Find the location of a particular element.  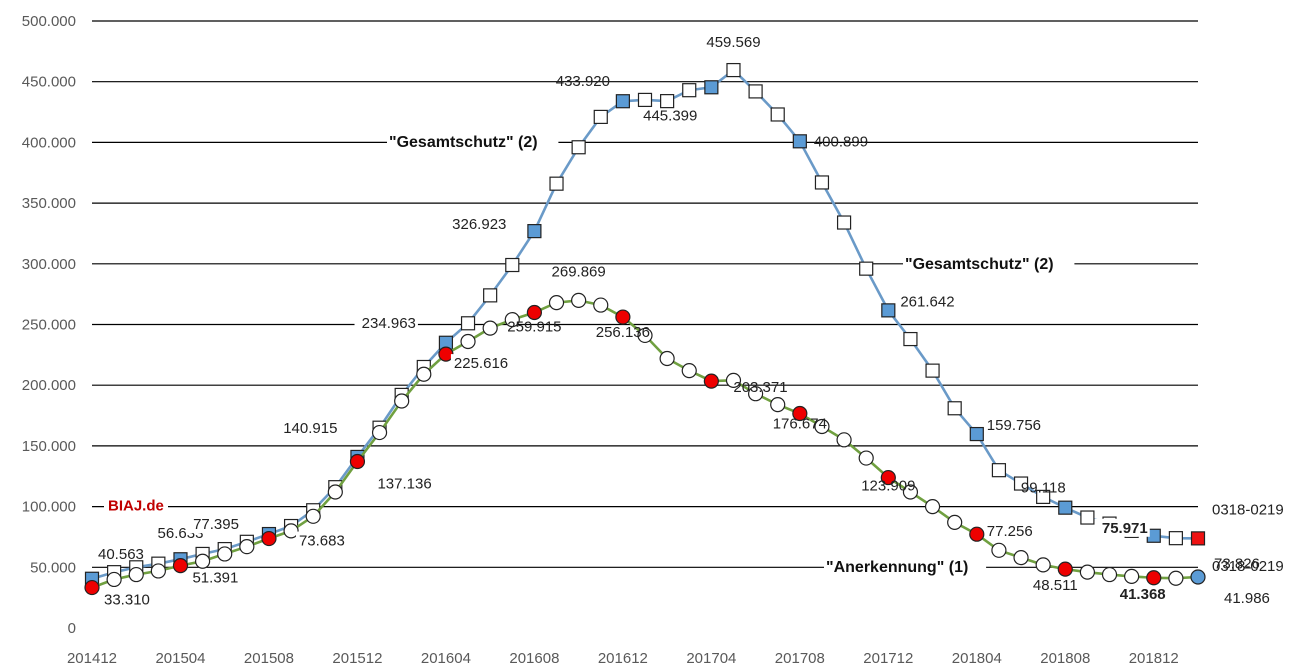

data-label: 137.136 is located at coordinates (404, 484).